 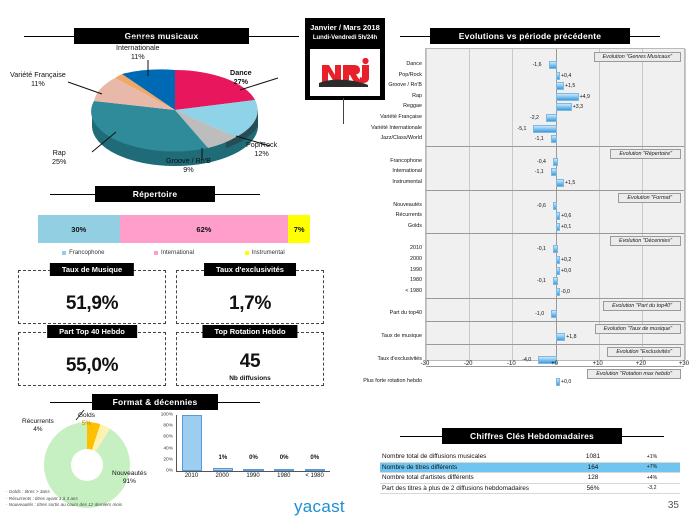 What do you see at coordinates (584, 96) in the screenshot?
I see `evolution-bar-value: +4,9` at bounding box center [584, 96].